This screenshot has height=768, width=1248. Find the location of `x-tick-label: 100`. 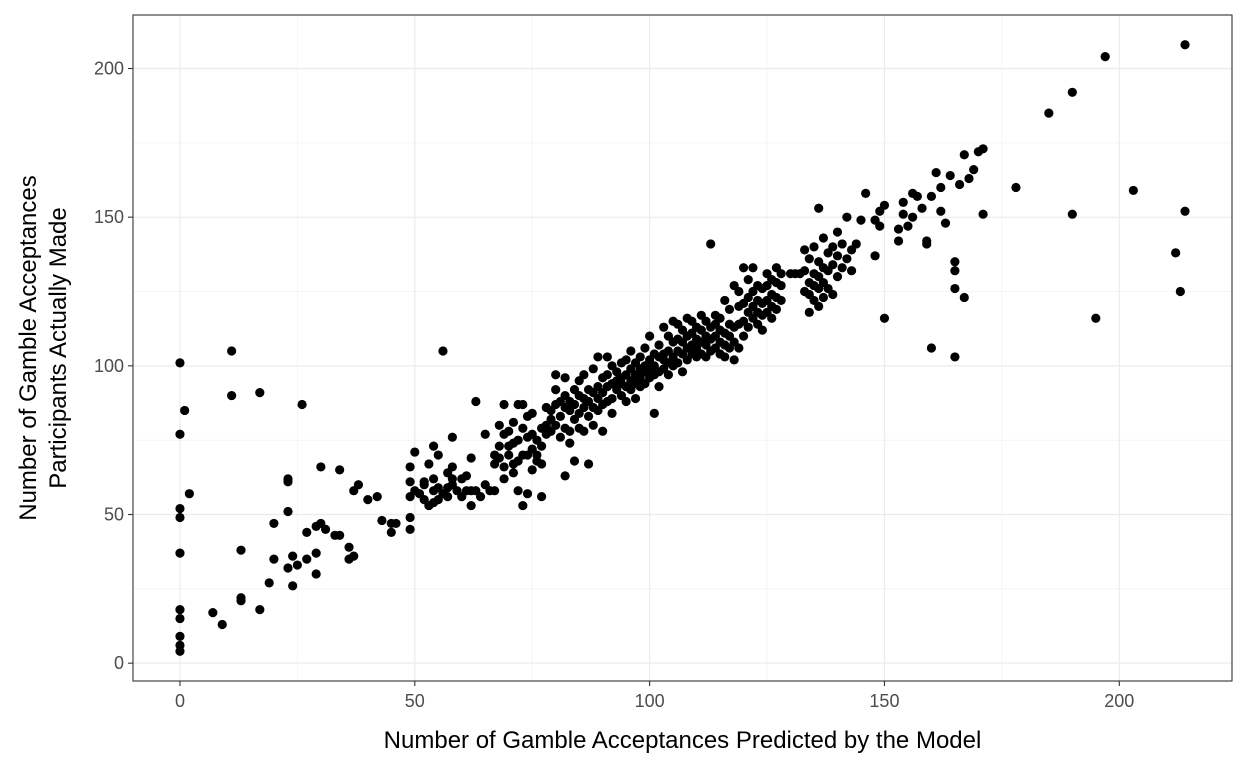

x-tick-label: 100 is located at coordinates (650, 701).